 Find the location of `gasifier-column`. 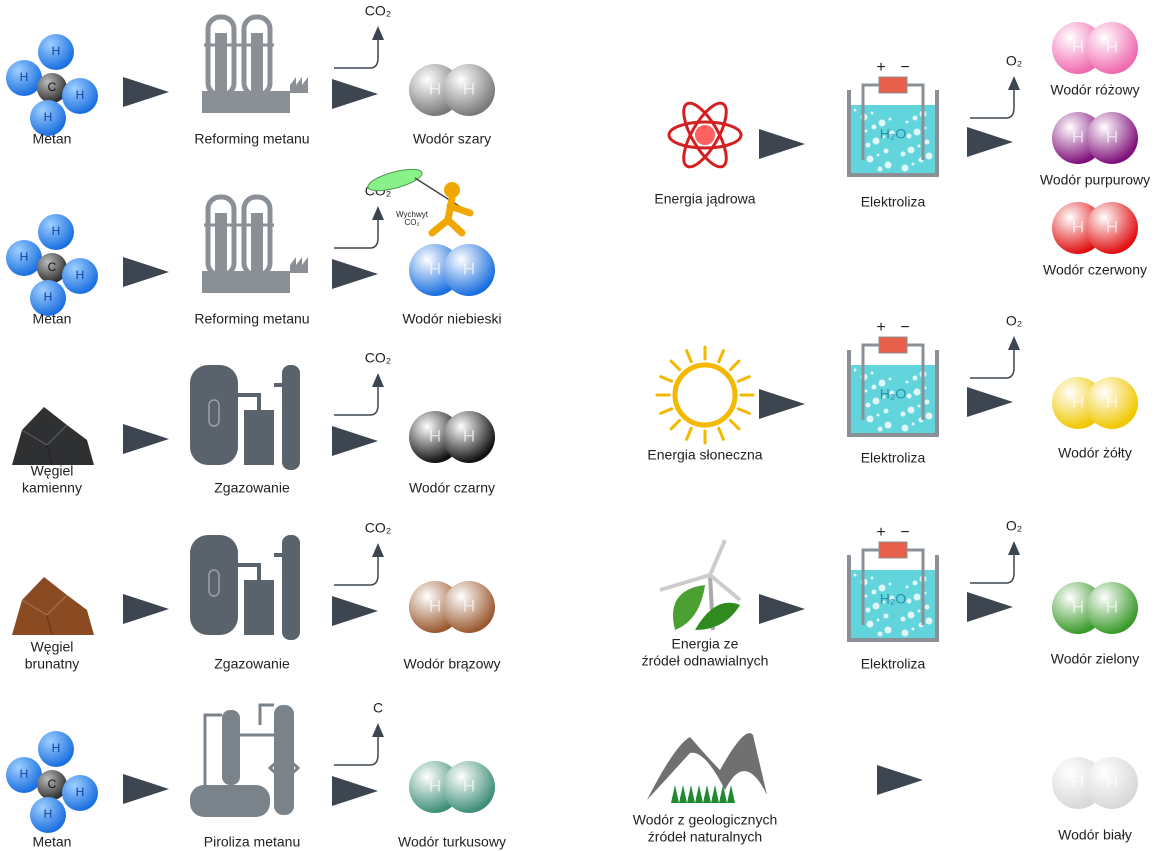

gasifier-column is located at coordinates (291, 587).